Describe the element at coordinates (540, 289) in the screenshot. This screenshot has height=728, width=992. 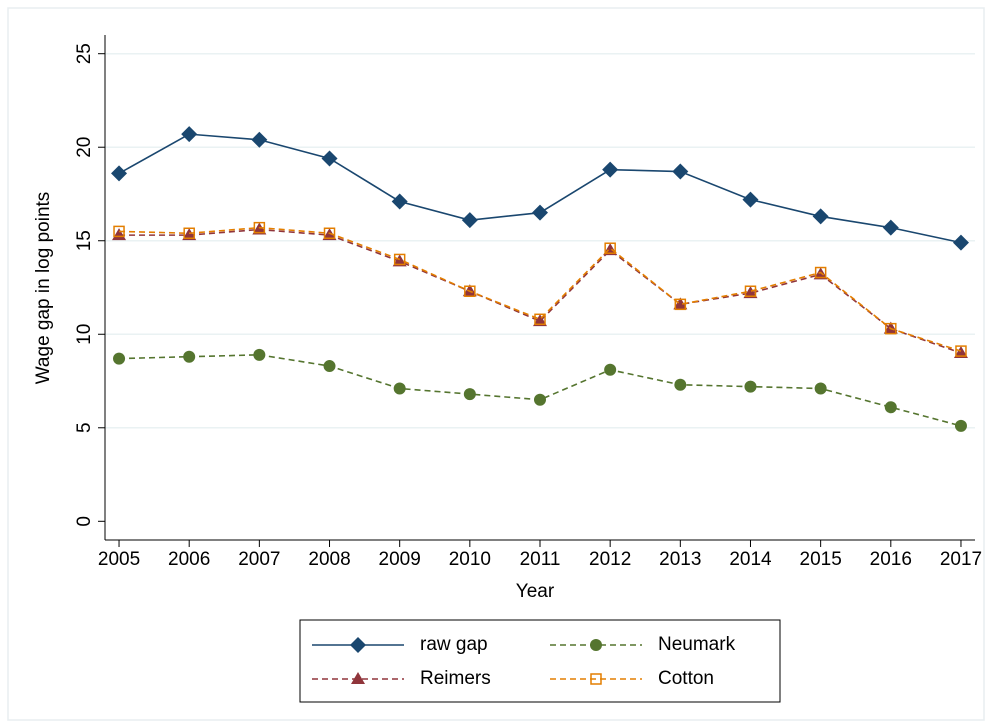
I see `series-line` at that location.